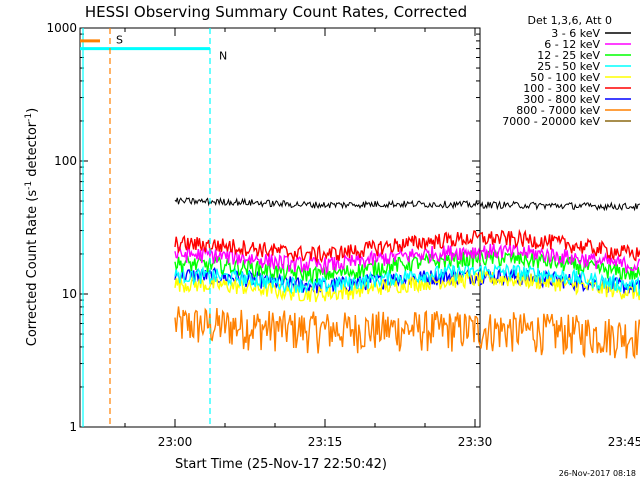  I want to click on x-tick-label: 23:15, so click(325, 442).